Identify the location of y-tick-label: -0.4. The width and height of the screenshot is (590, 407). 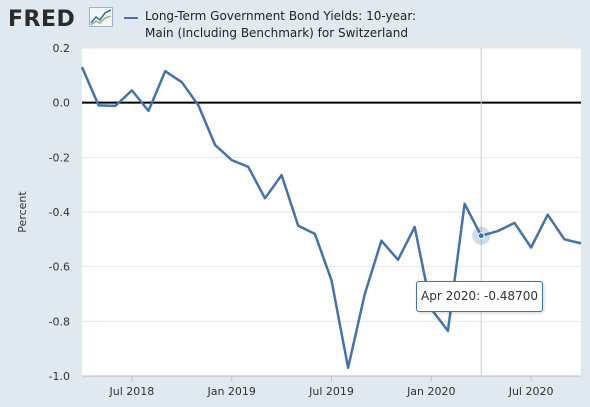
(59, 212).